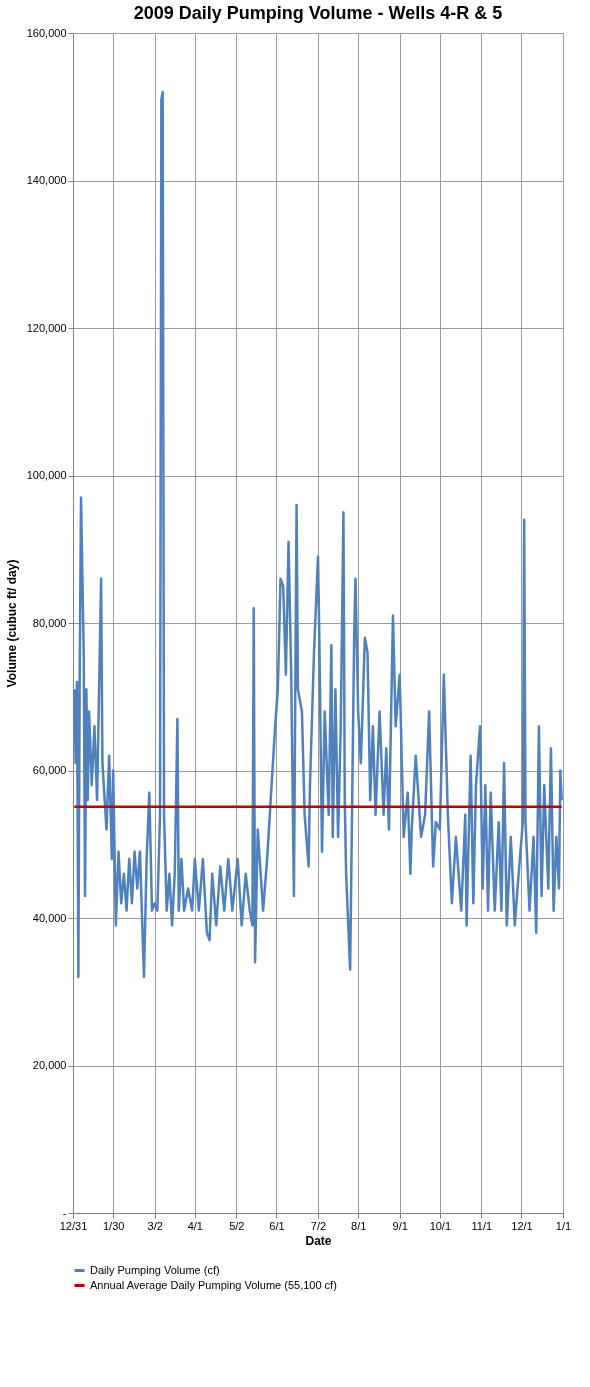  I want to click on y-tick-label: 80,000, so click(49, 622).